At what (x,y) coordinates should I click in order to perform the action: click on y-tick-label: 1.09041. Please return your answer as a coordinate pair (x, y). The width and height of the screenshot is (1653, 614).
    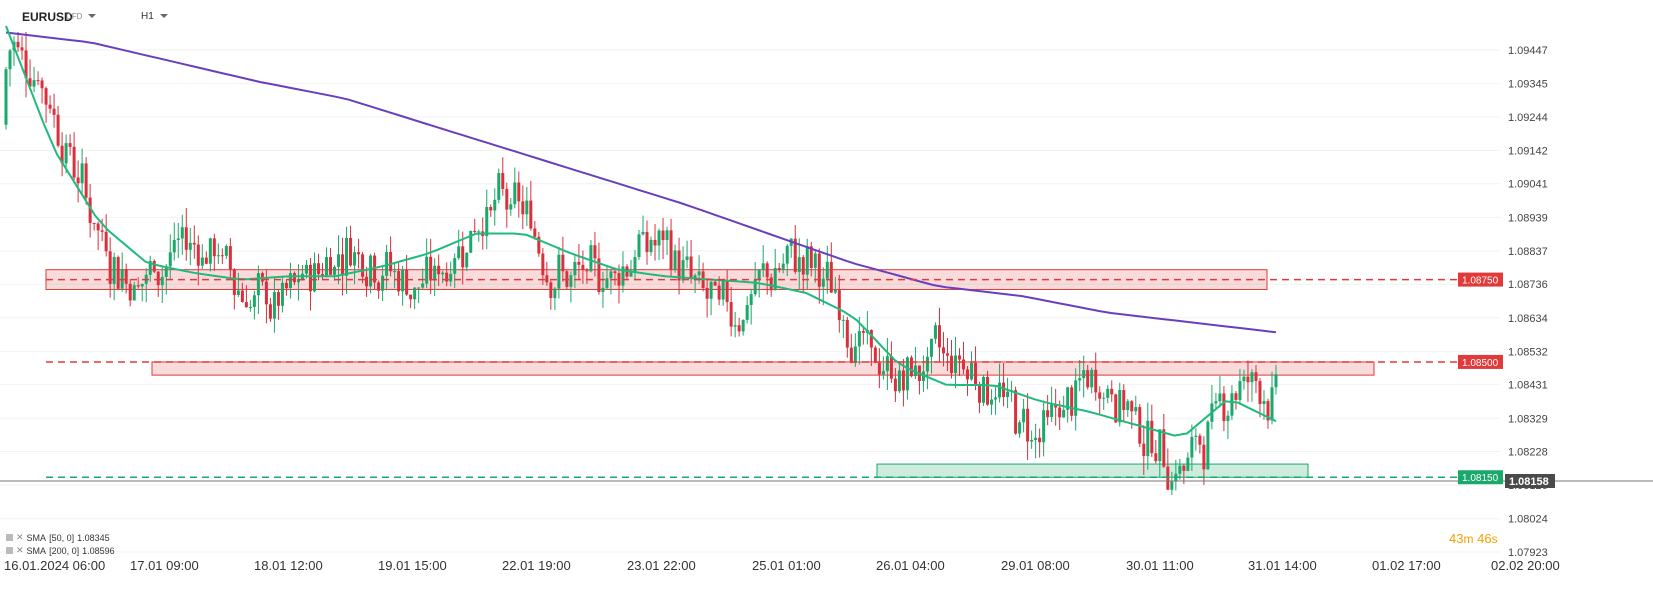
    Looking at the image, I should click on (1528, 185).